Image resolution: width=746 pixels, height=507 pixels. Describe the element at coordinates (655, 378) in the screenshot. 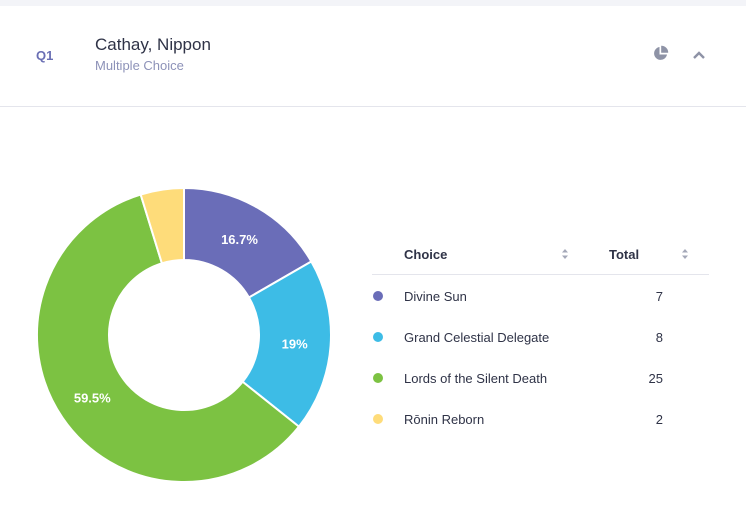

I see `choice-total: 25` at that location.